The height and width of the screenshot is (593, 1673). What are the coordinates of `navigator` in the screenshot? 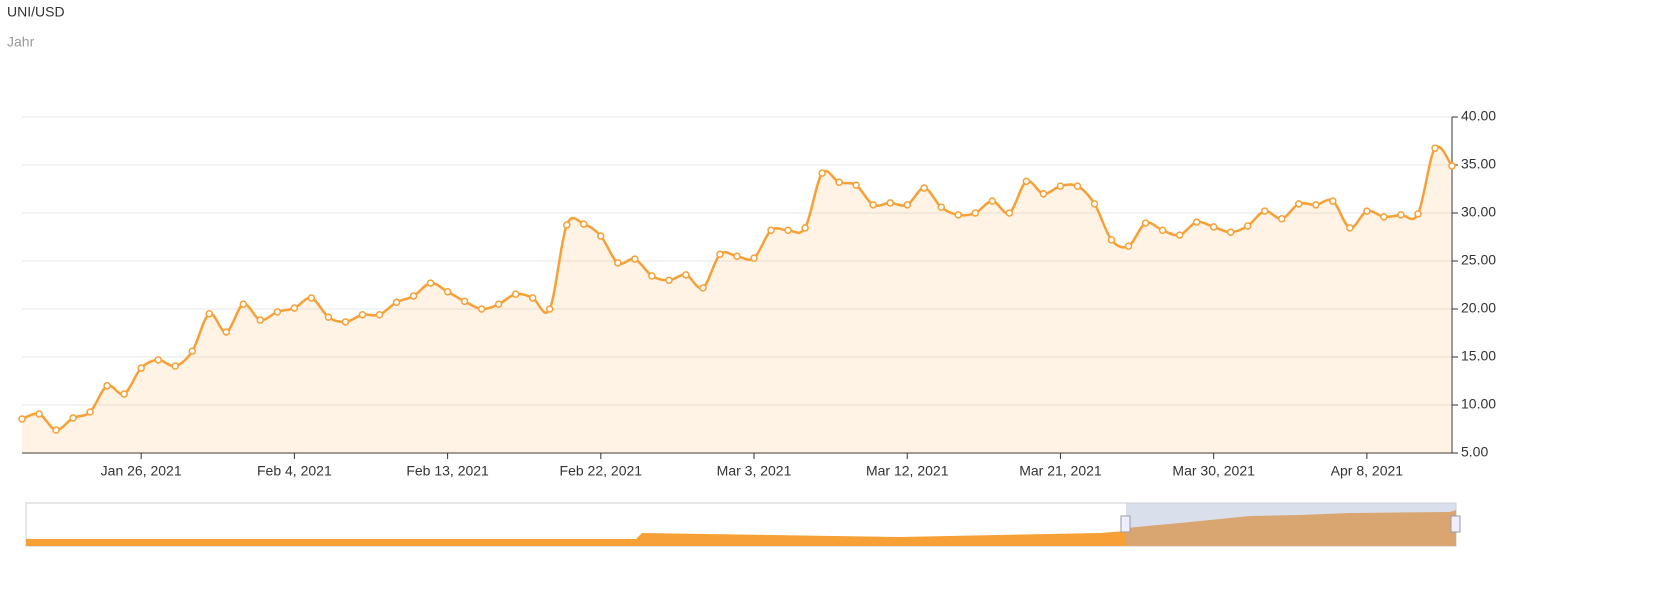 It's located at (743, 524).